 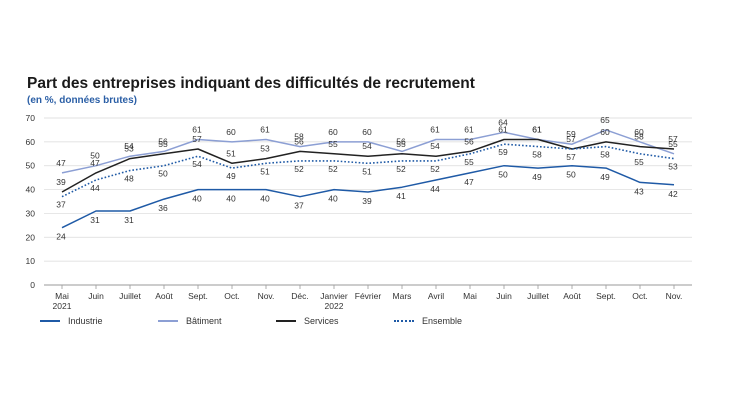 I want to click on data-label-industrie: 37, so click(x=299, y=206).